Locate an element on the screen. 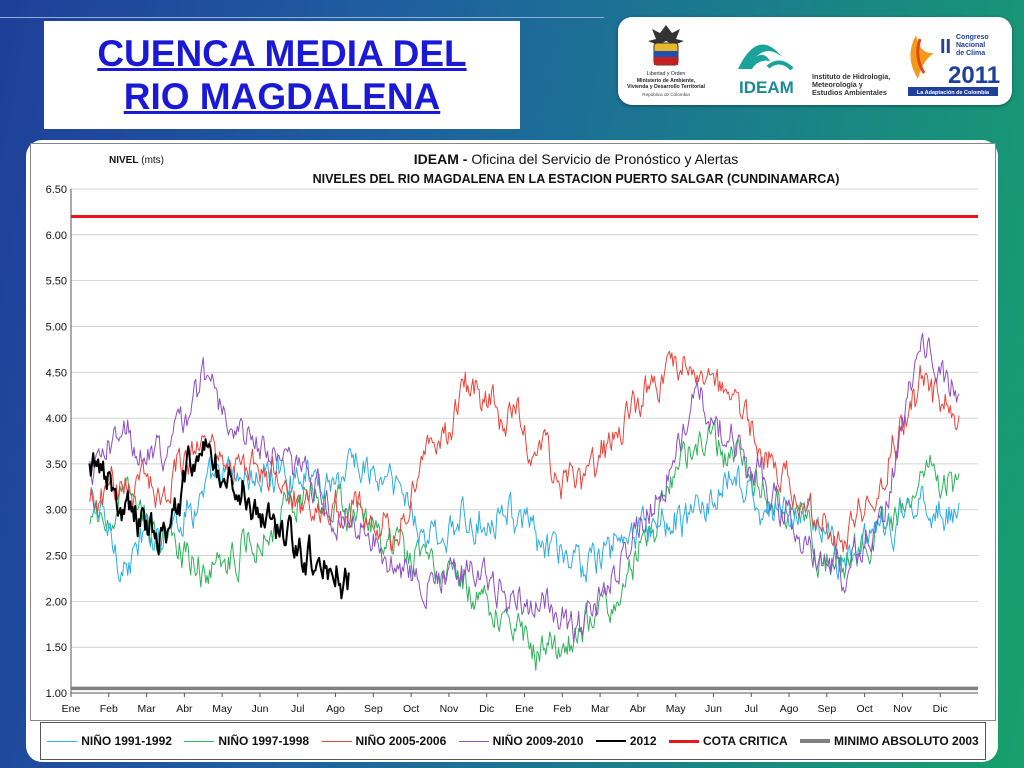 The image size is (1024, 768). legend-label-5: COTA CRITICA is located at coordinates (745, 741).